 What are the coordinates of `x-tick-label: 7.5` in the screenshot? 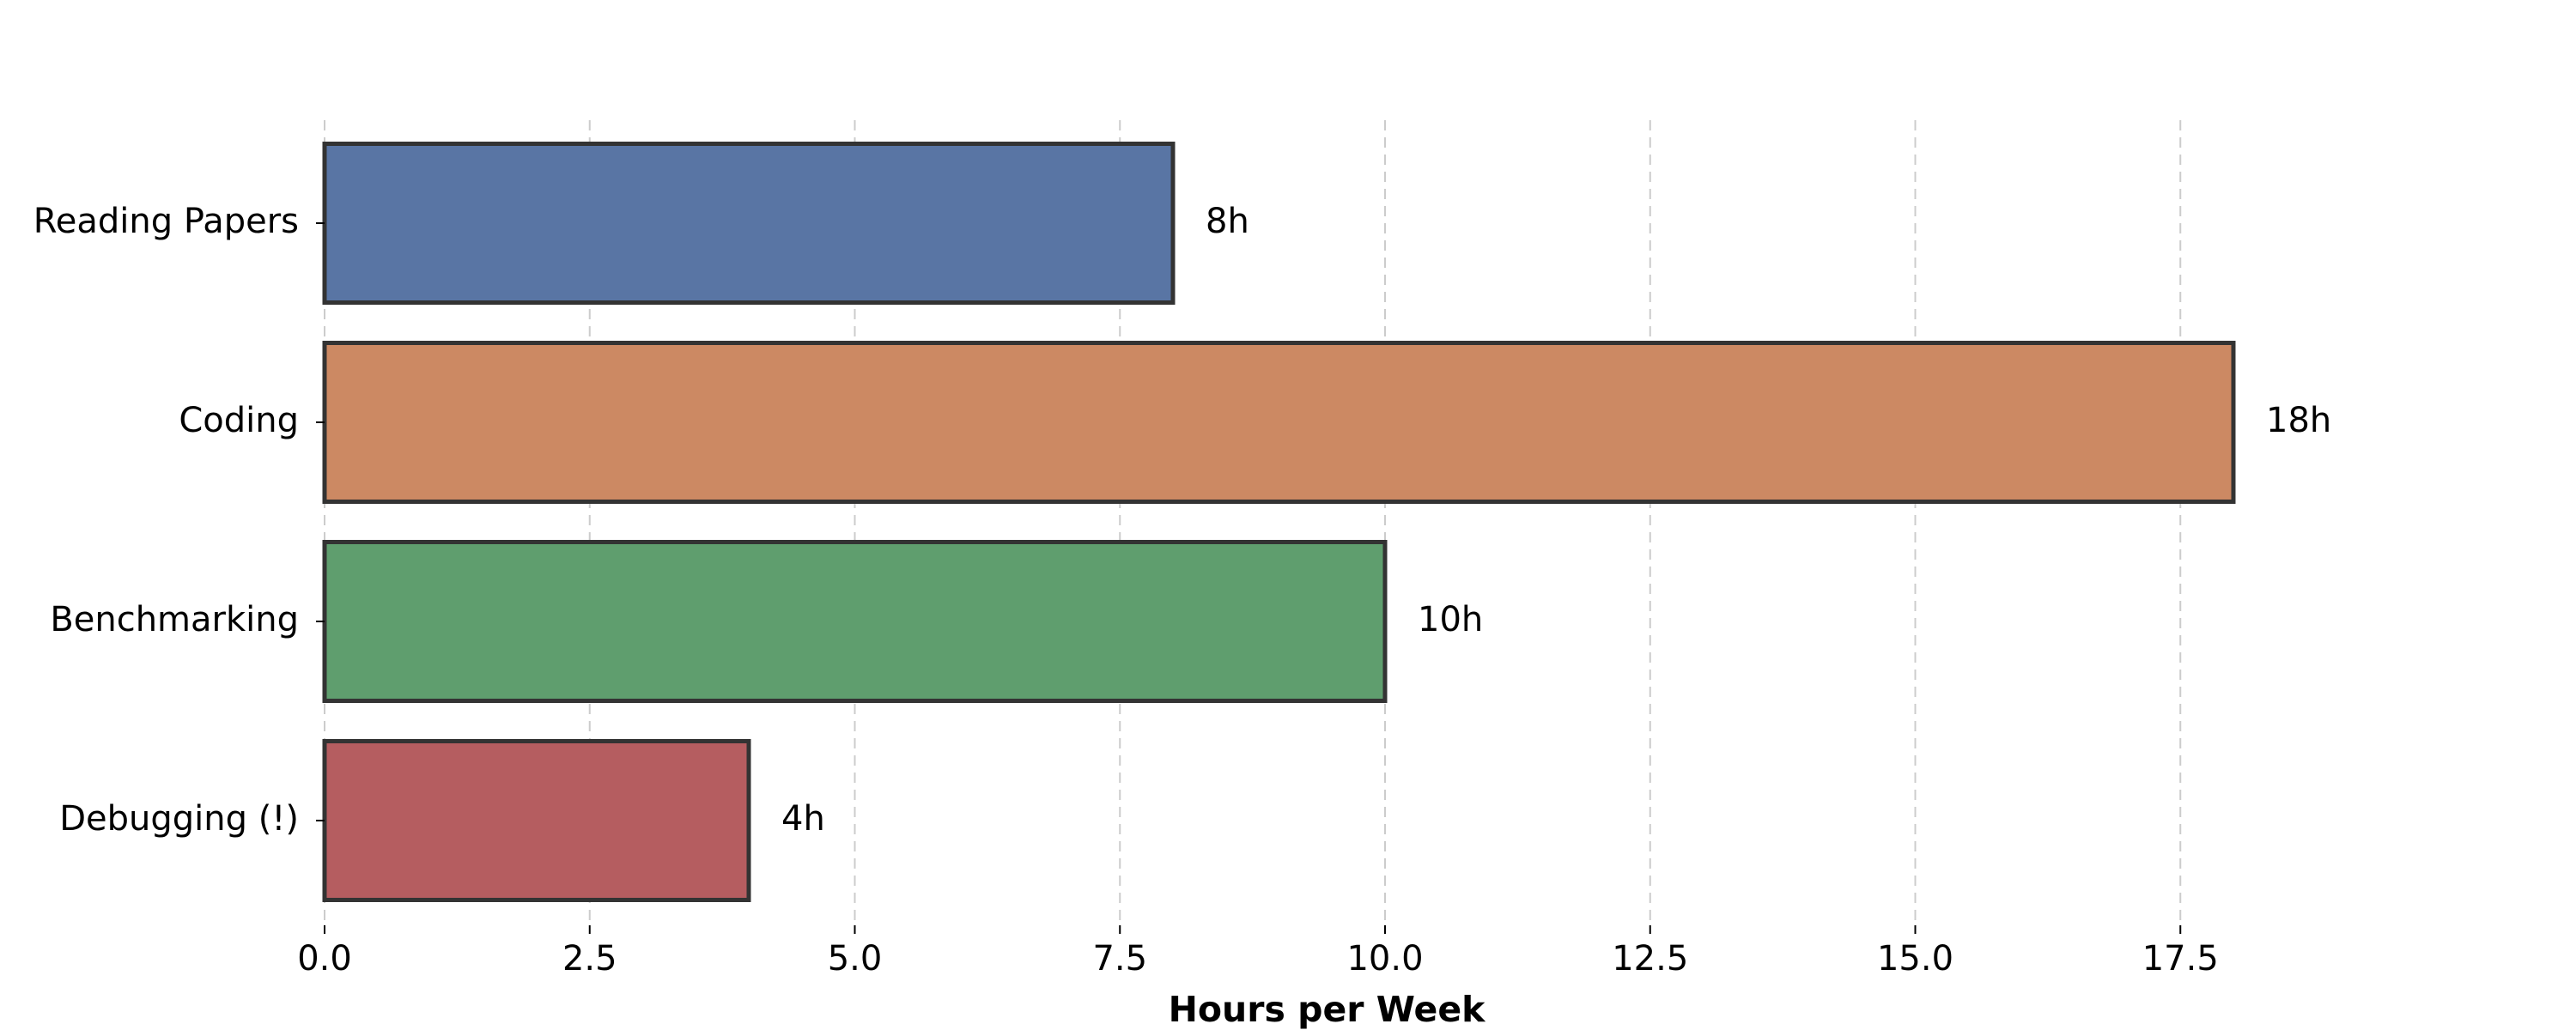 It's located at (1119, 958).